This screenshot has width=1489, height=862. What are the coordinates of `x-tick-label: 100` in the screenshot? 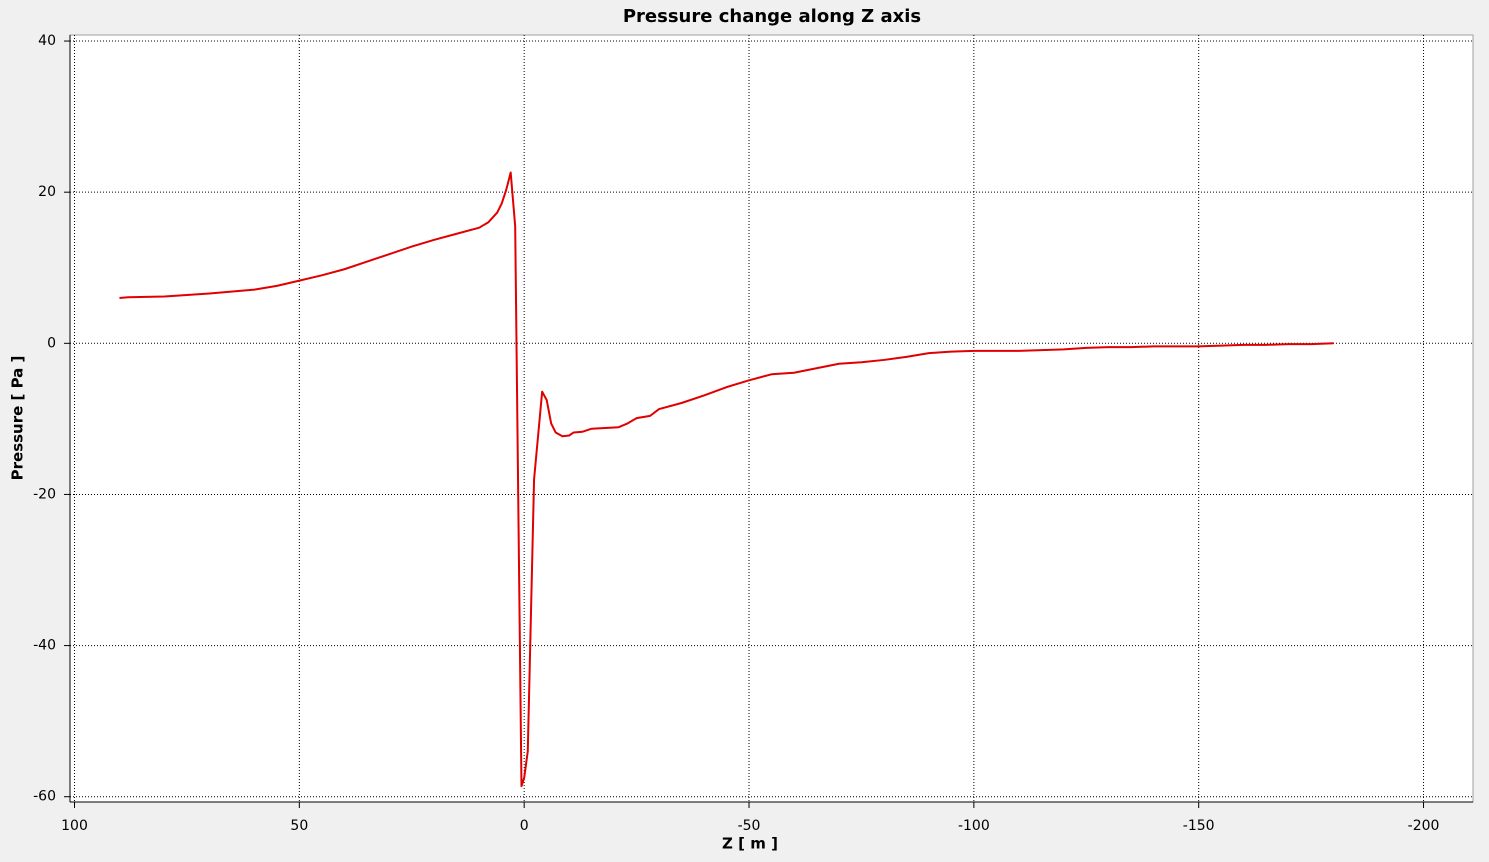 It's located at (74, 826).